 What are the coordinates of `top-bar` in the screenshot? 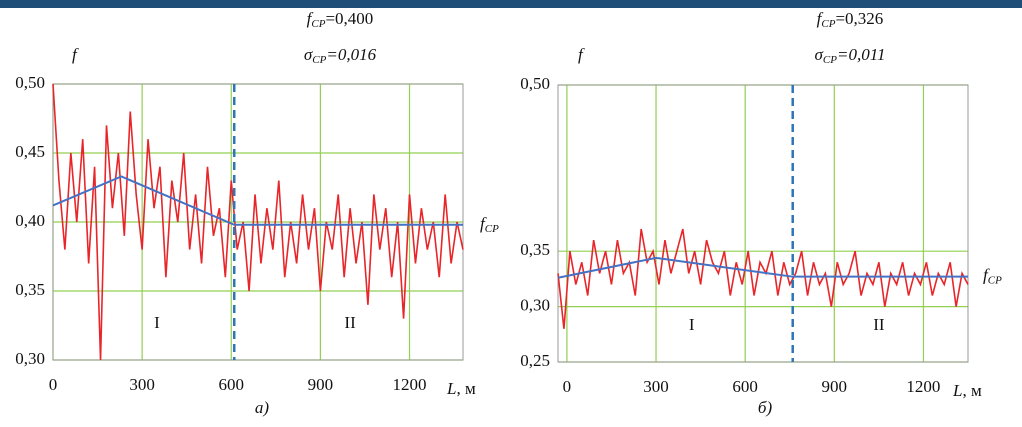 It's located at (511, 4).